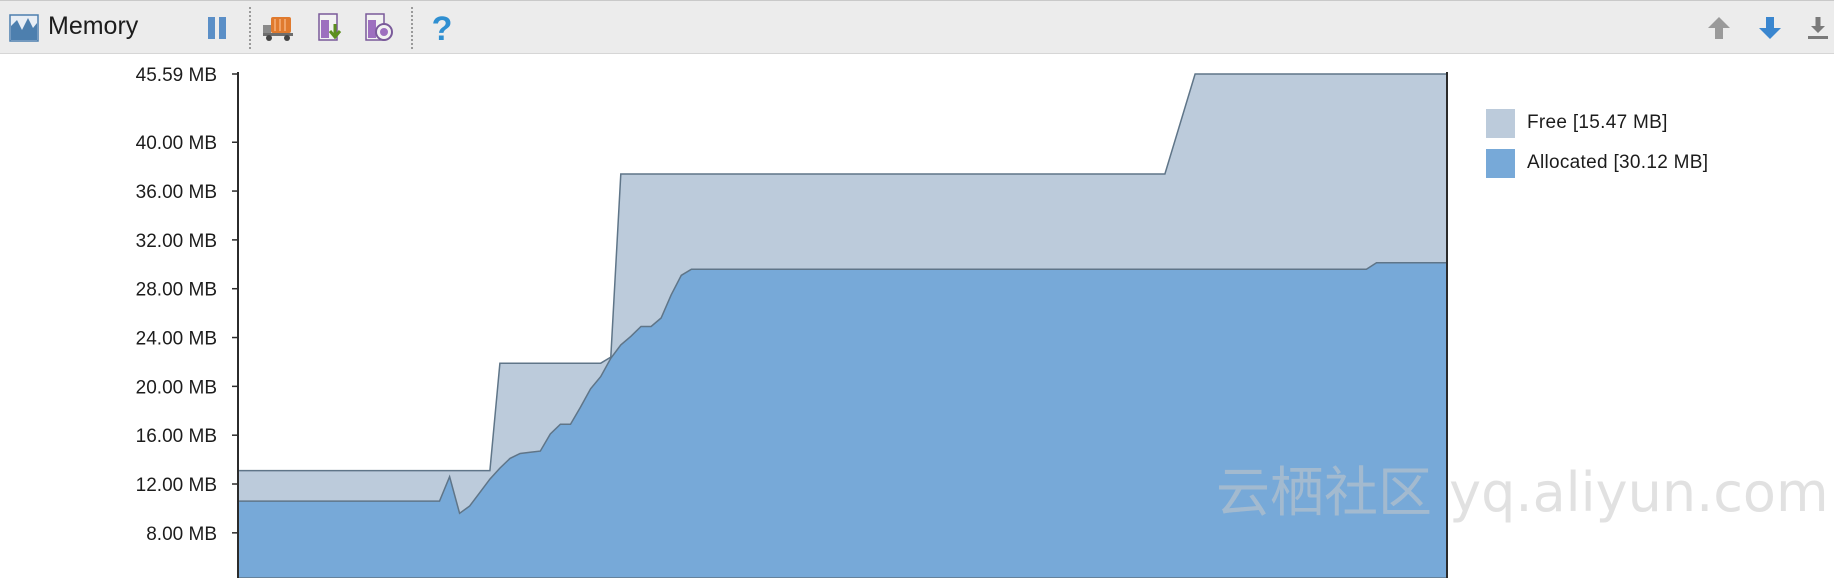  I want to click on scroll-down-button, so click(1770, 28).